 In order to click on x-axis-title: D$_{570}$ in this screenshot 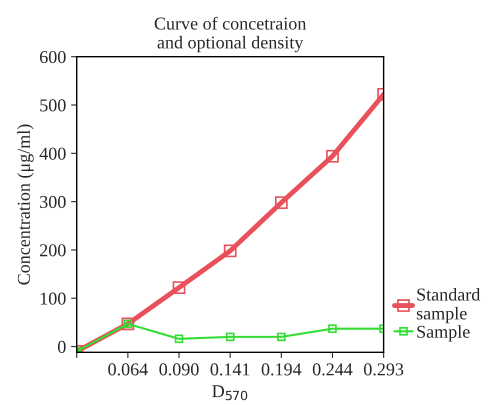, I will do `click(230, 392)`.